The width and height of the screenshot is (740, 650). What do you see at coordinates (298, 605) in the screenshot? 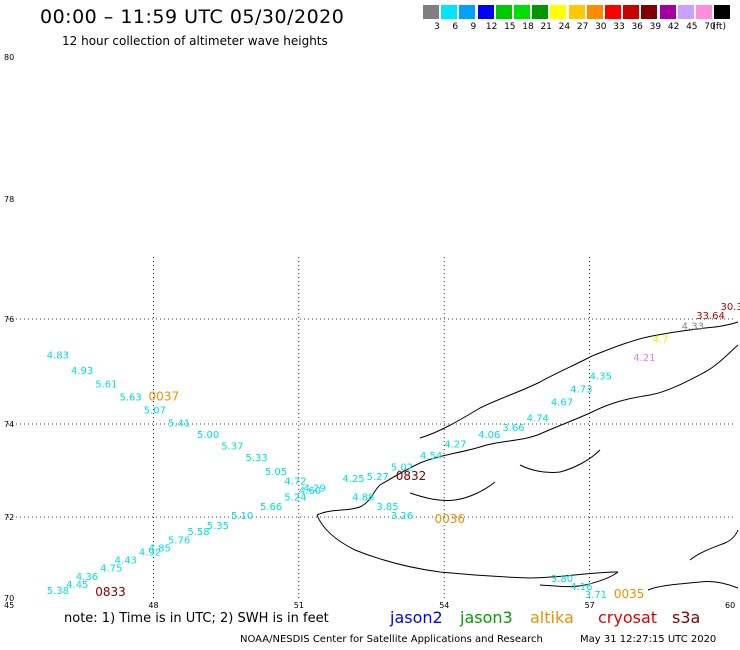
I see `longitude-label: 51` at bounding box center [298, 605].